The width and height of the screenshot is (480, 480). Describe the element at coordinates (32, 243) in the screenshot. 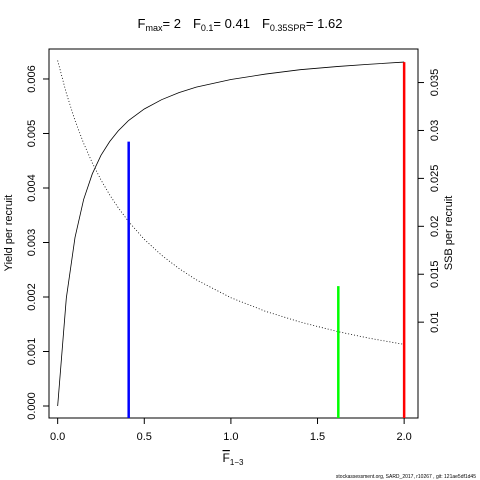

I see `y-left-tick-label: 0.003` at that location.